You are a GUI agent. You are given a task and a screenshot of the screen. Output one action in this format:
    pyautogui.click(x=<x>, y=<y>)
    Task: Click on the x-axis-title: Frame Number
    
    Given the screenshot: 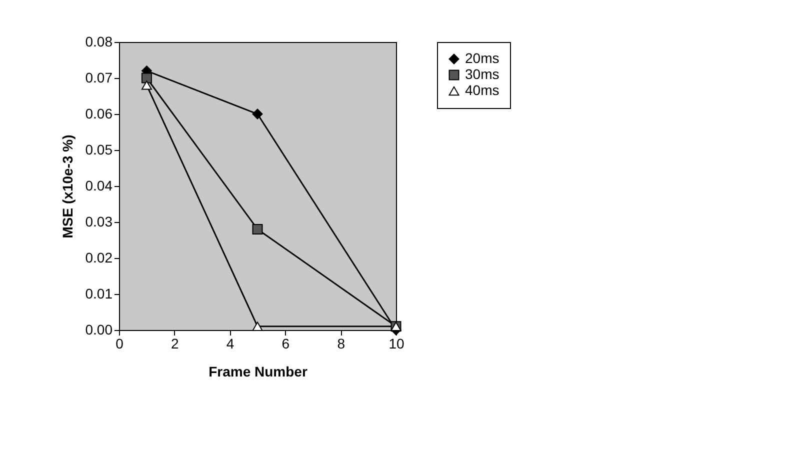 What is the action you would take?
    pyautogui.click(x=258, y=372)
    